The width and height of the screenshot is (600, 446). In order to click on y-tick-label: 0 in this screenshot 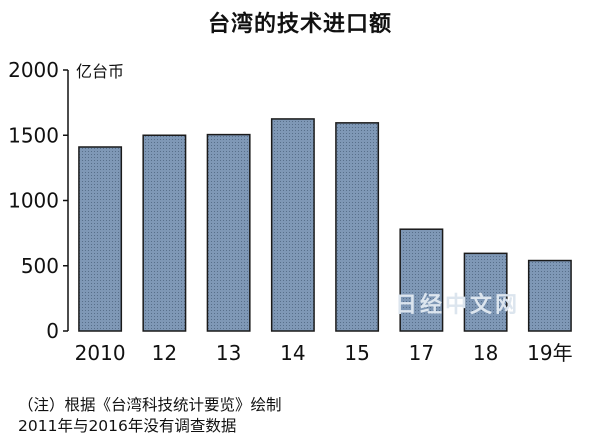, I will do `click(52, 331)`.